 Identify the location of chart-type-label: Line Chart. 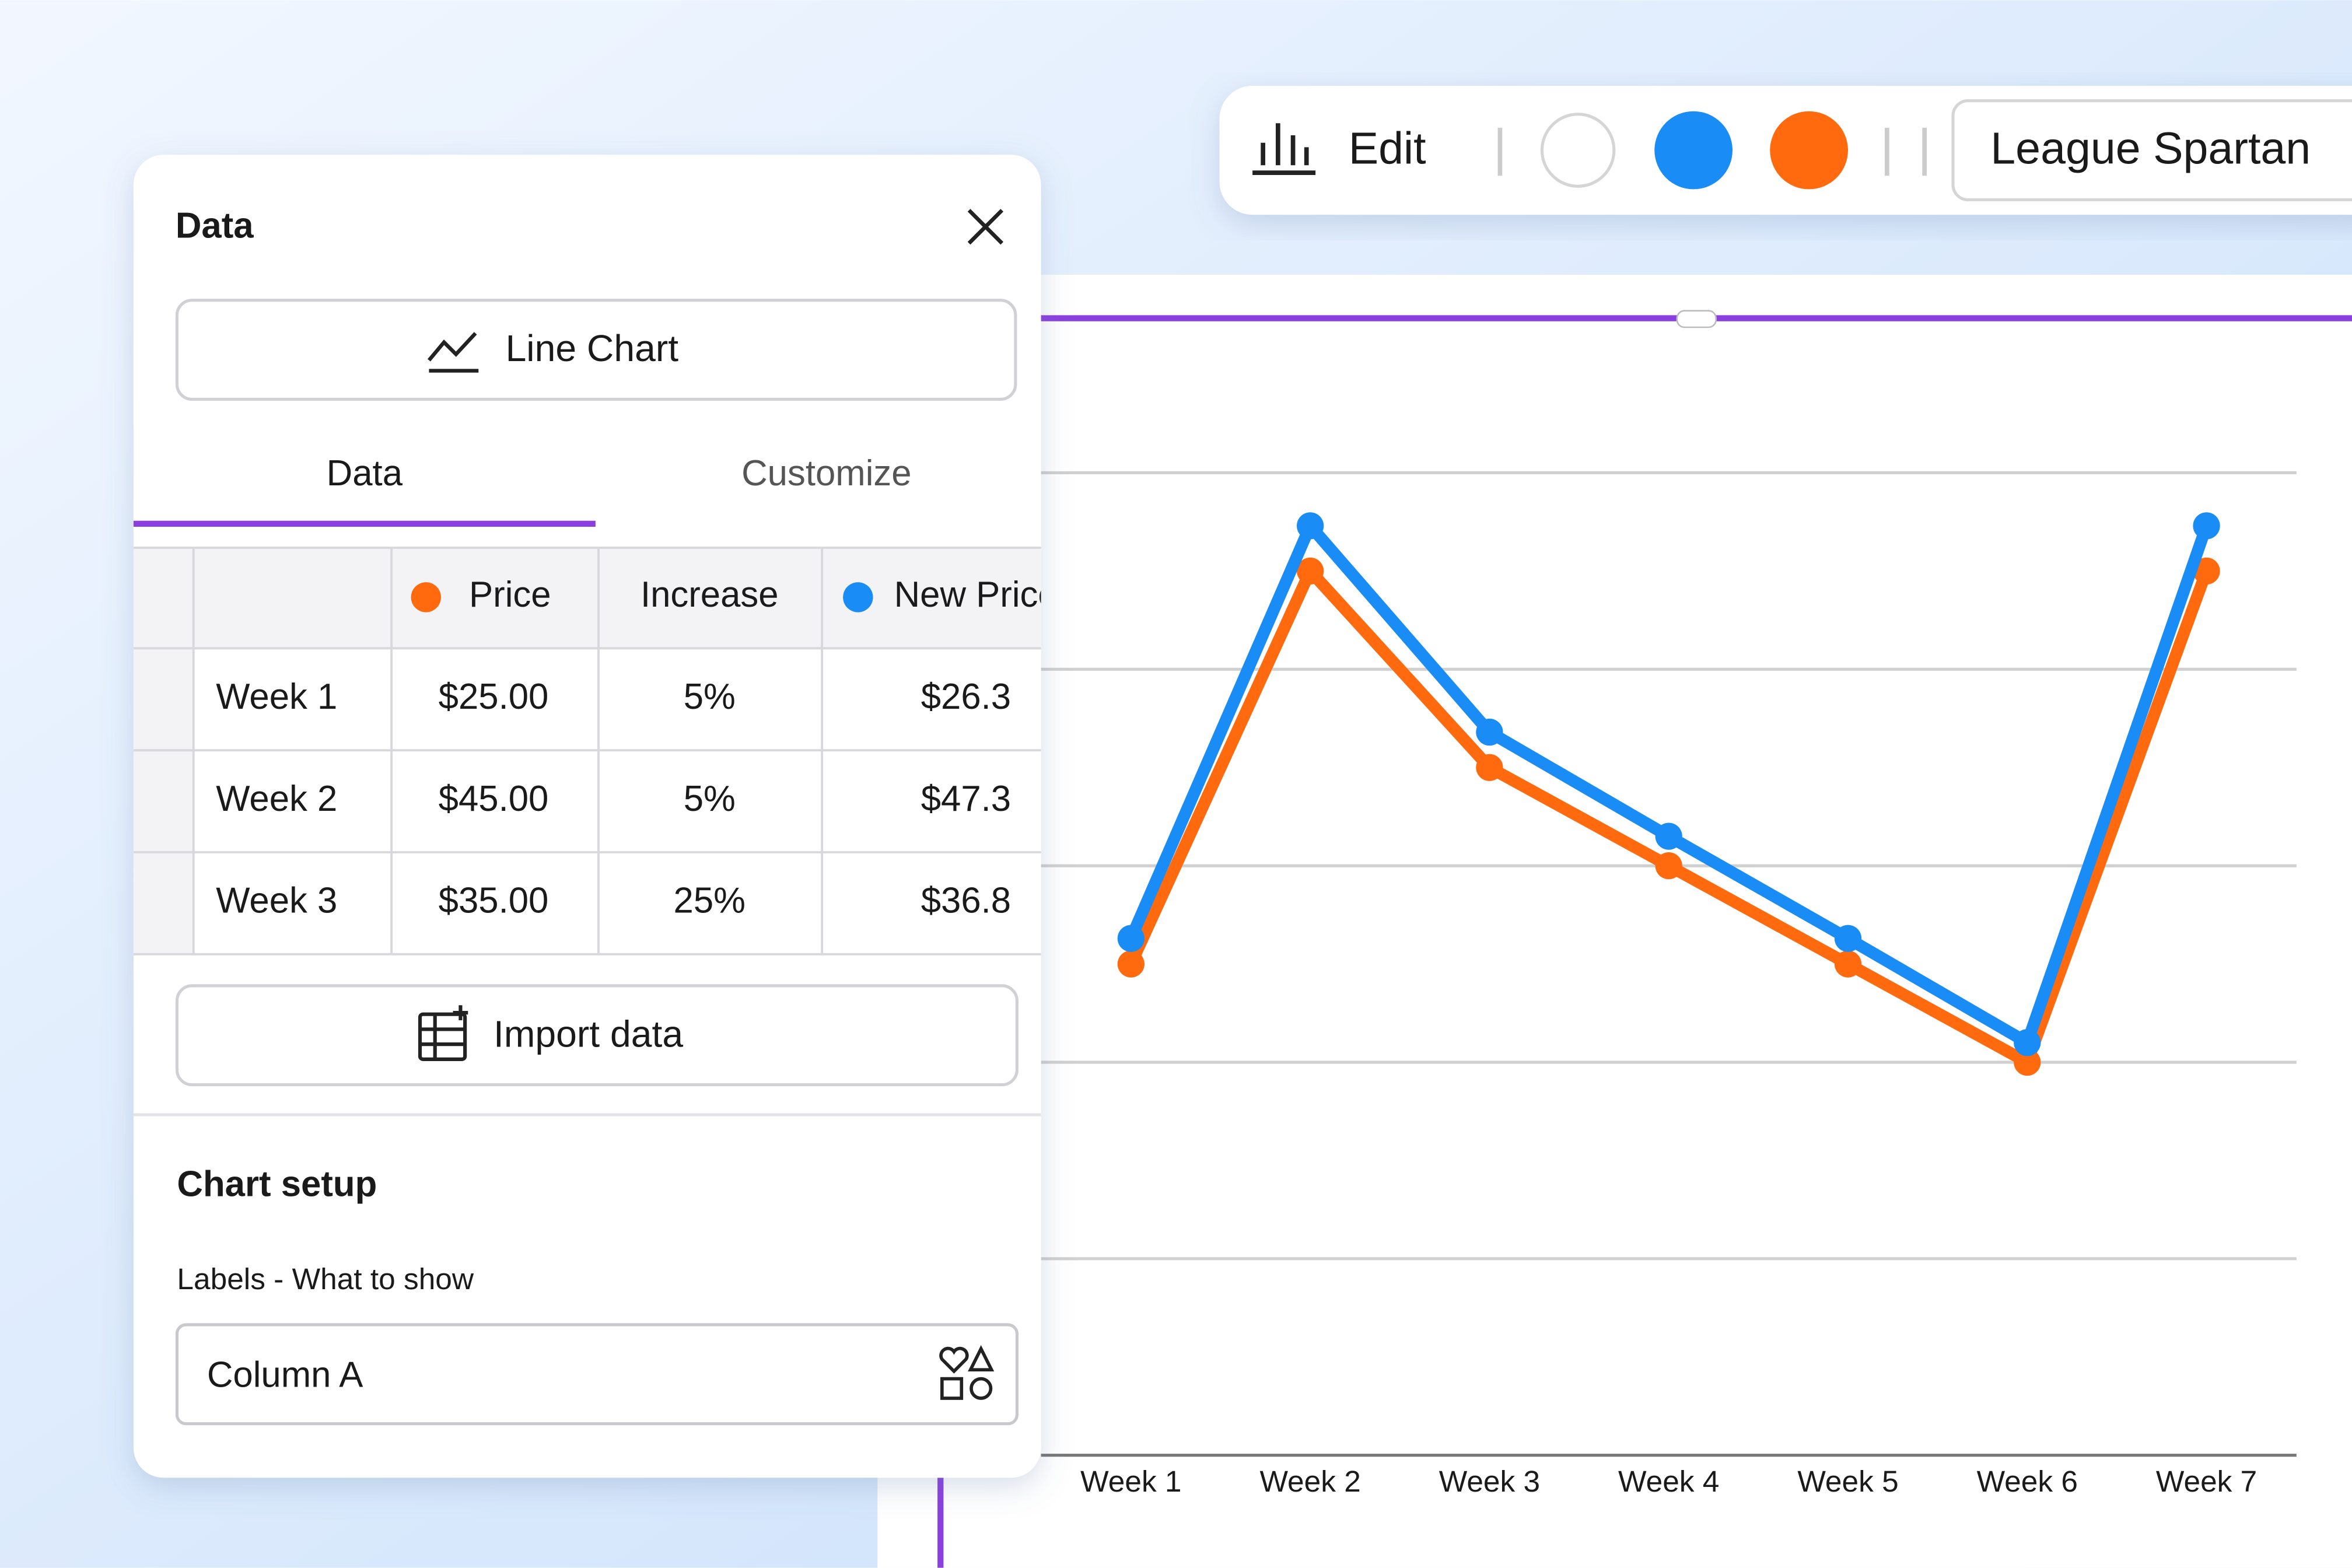
(592, 348).